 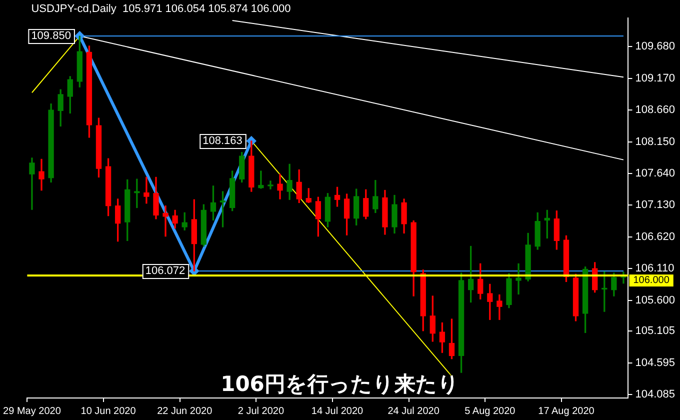 I want to click on x-tick-label: 10 Jun 2020, so click(x=108, y=411).